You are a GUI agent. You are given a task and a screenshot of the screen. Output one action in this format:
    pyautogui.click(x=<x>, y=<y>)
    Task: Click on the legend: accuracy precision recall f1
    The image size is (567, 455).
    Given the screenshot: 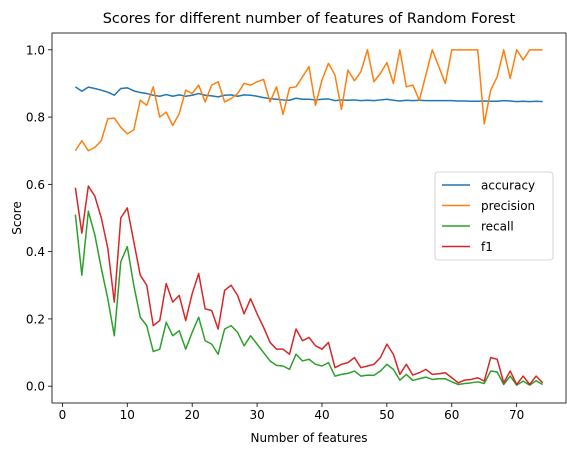 What is the action you would take?
    pyautogui.click(x=494, y=216)
    